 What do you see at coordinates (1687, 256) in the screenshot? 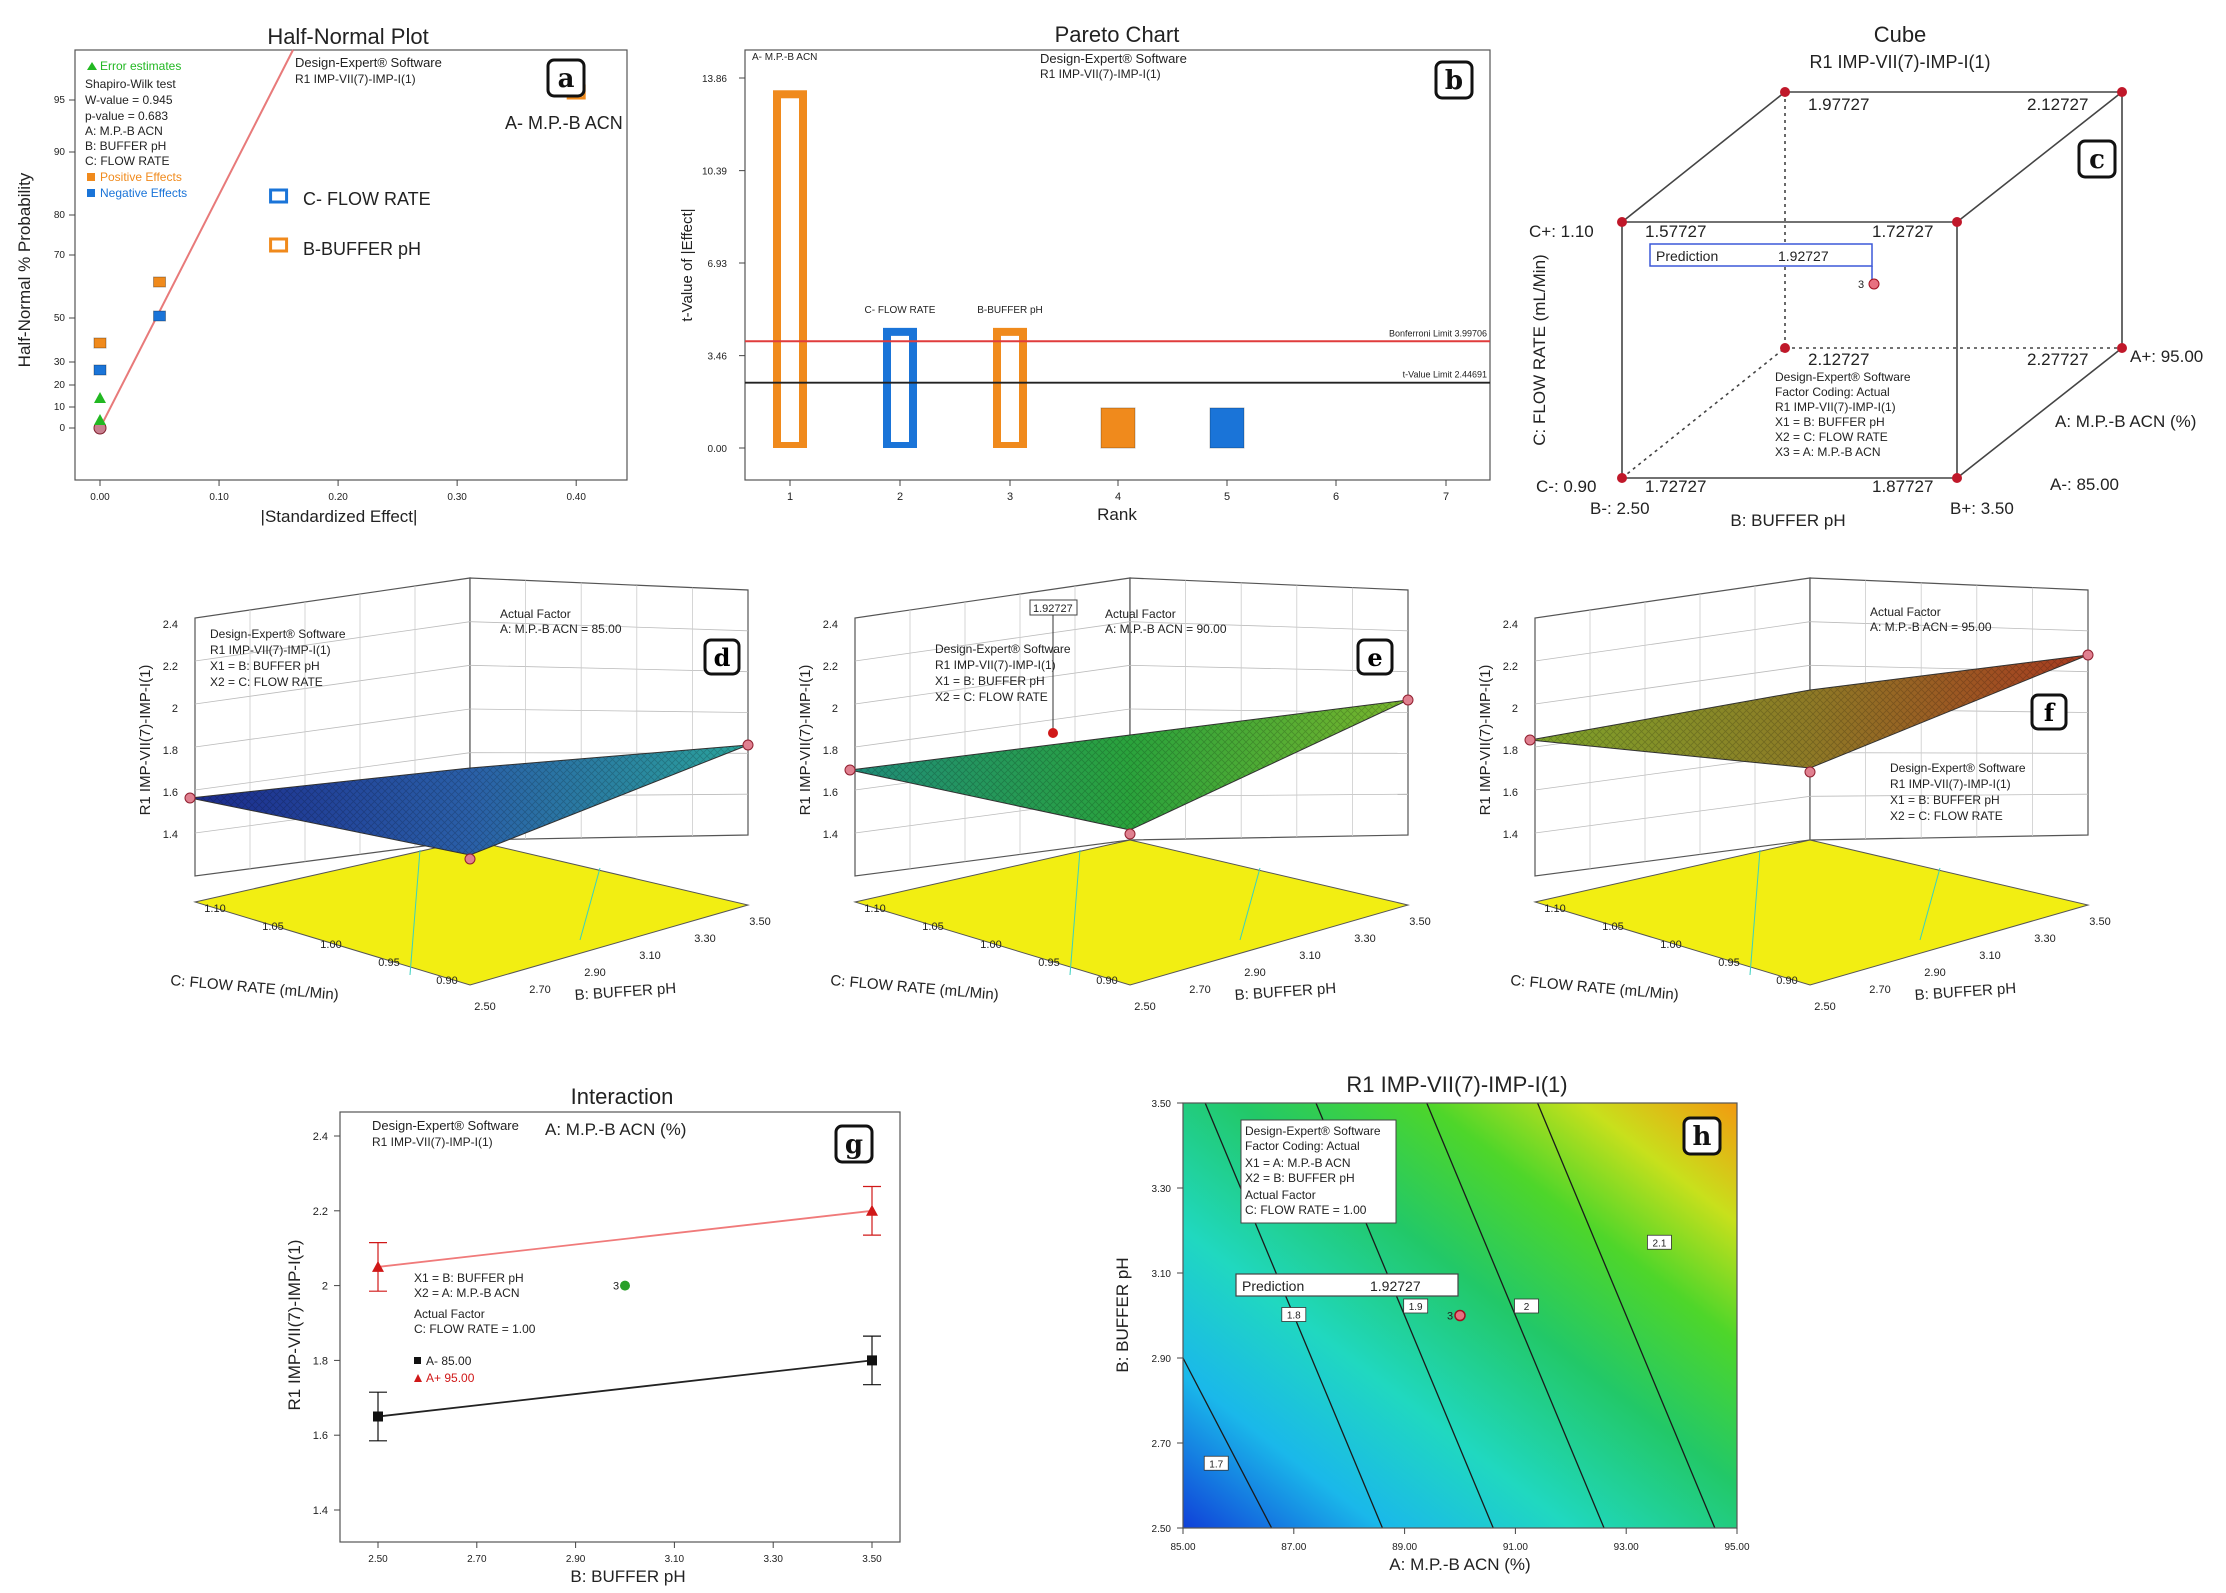
I see `cube-prediction-label: Prediction` at bounding box center [1687, 256].